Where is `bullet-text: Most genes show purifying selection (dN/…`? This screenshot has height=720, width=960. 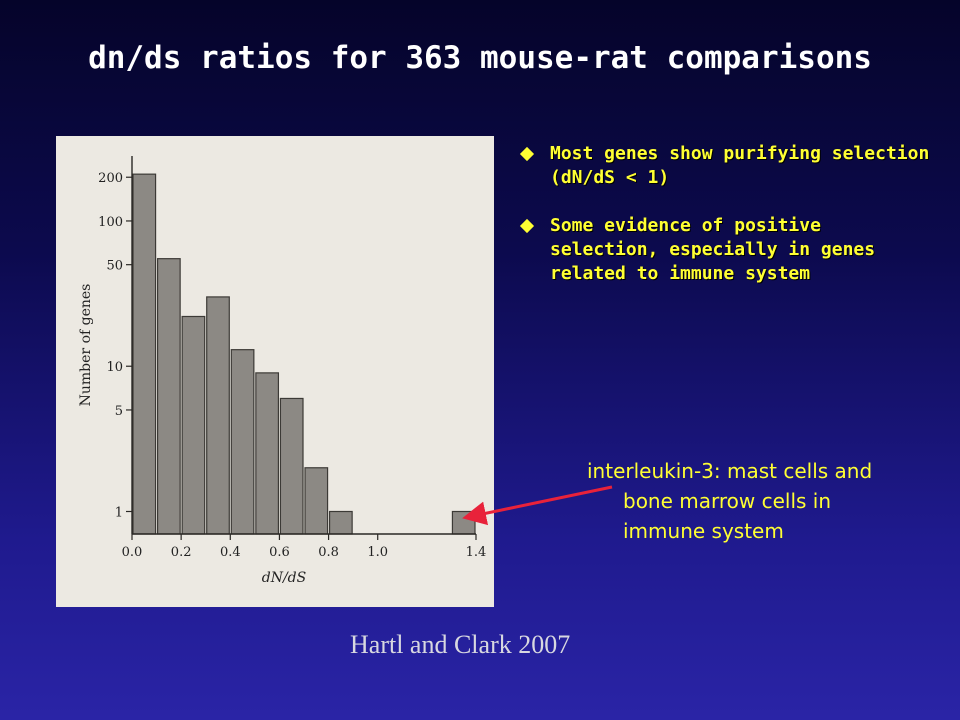 bullet-text: Most genes show purifying selection (dN/… is located at coordinates (740, 165).